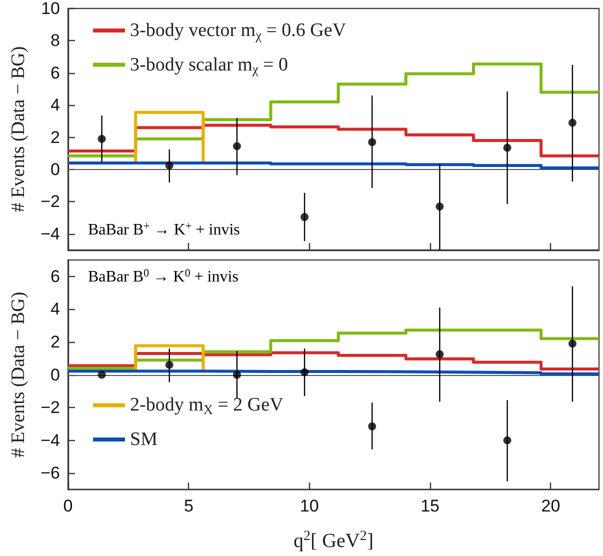  I want to click on x-tick-label: 5, so click(189, 506).